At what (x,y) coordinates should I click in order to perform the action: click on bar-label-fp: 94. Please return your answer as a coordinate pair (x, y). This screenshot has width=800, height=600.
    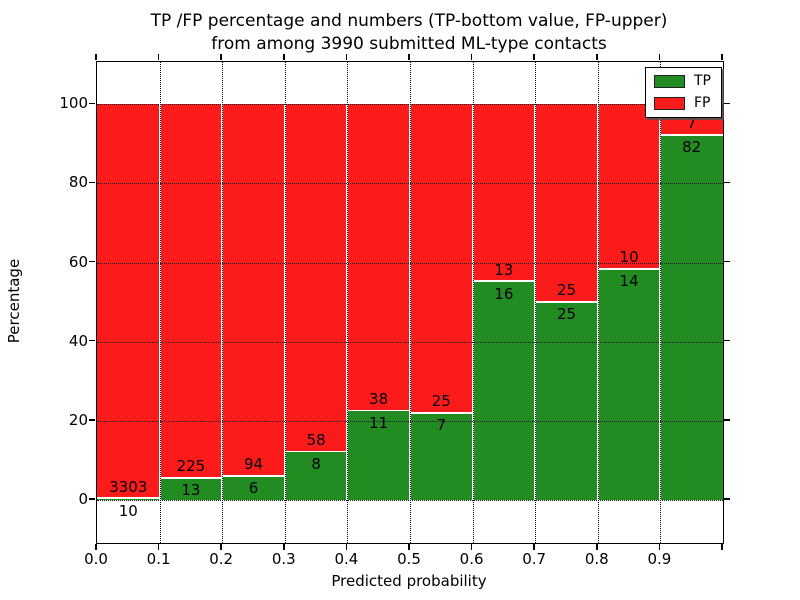
    Looking at the image, I should click on (253, 464).